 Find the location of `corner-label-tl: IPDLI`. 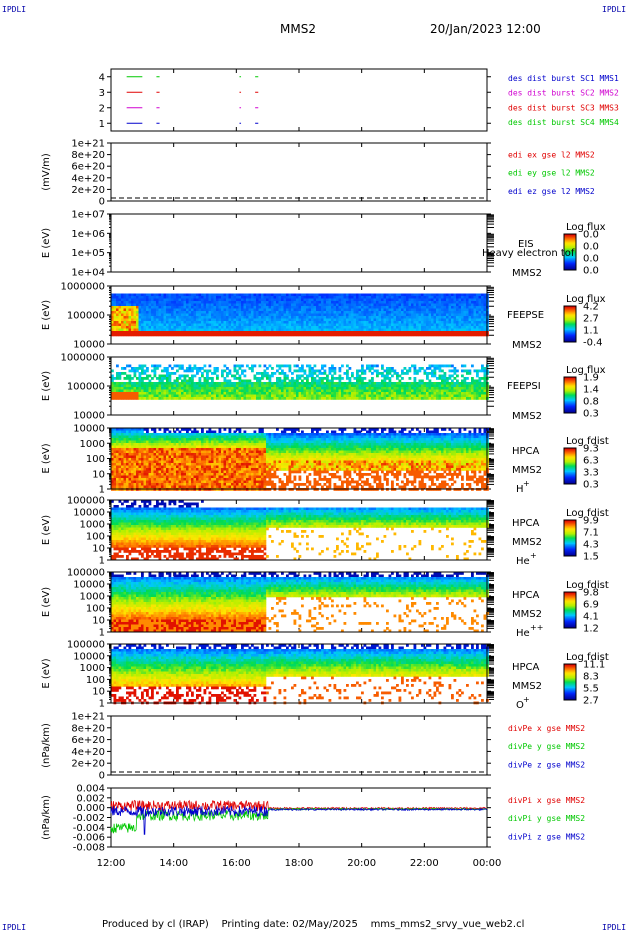

corner-label-tl: IPDLI is located at coordinates (14, 9).